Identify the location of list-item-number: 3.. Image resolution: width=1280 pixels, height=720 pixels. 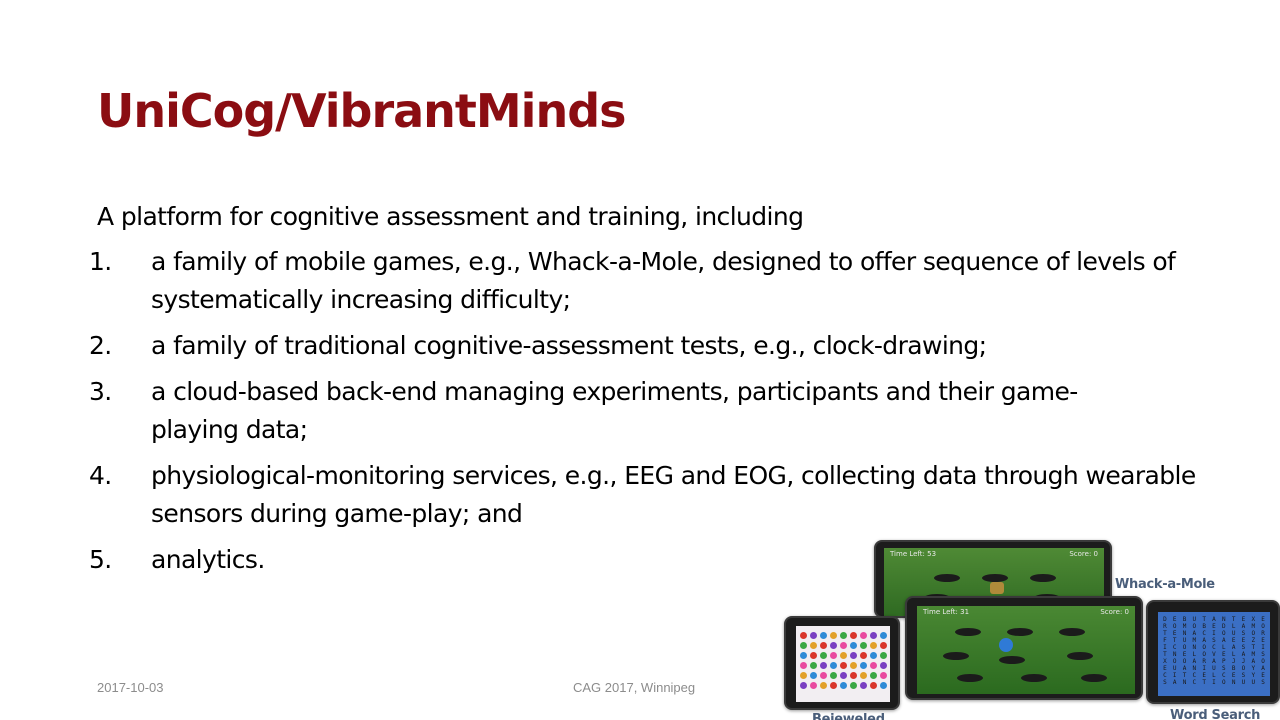
(100, 391).